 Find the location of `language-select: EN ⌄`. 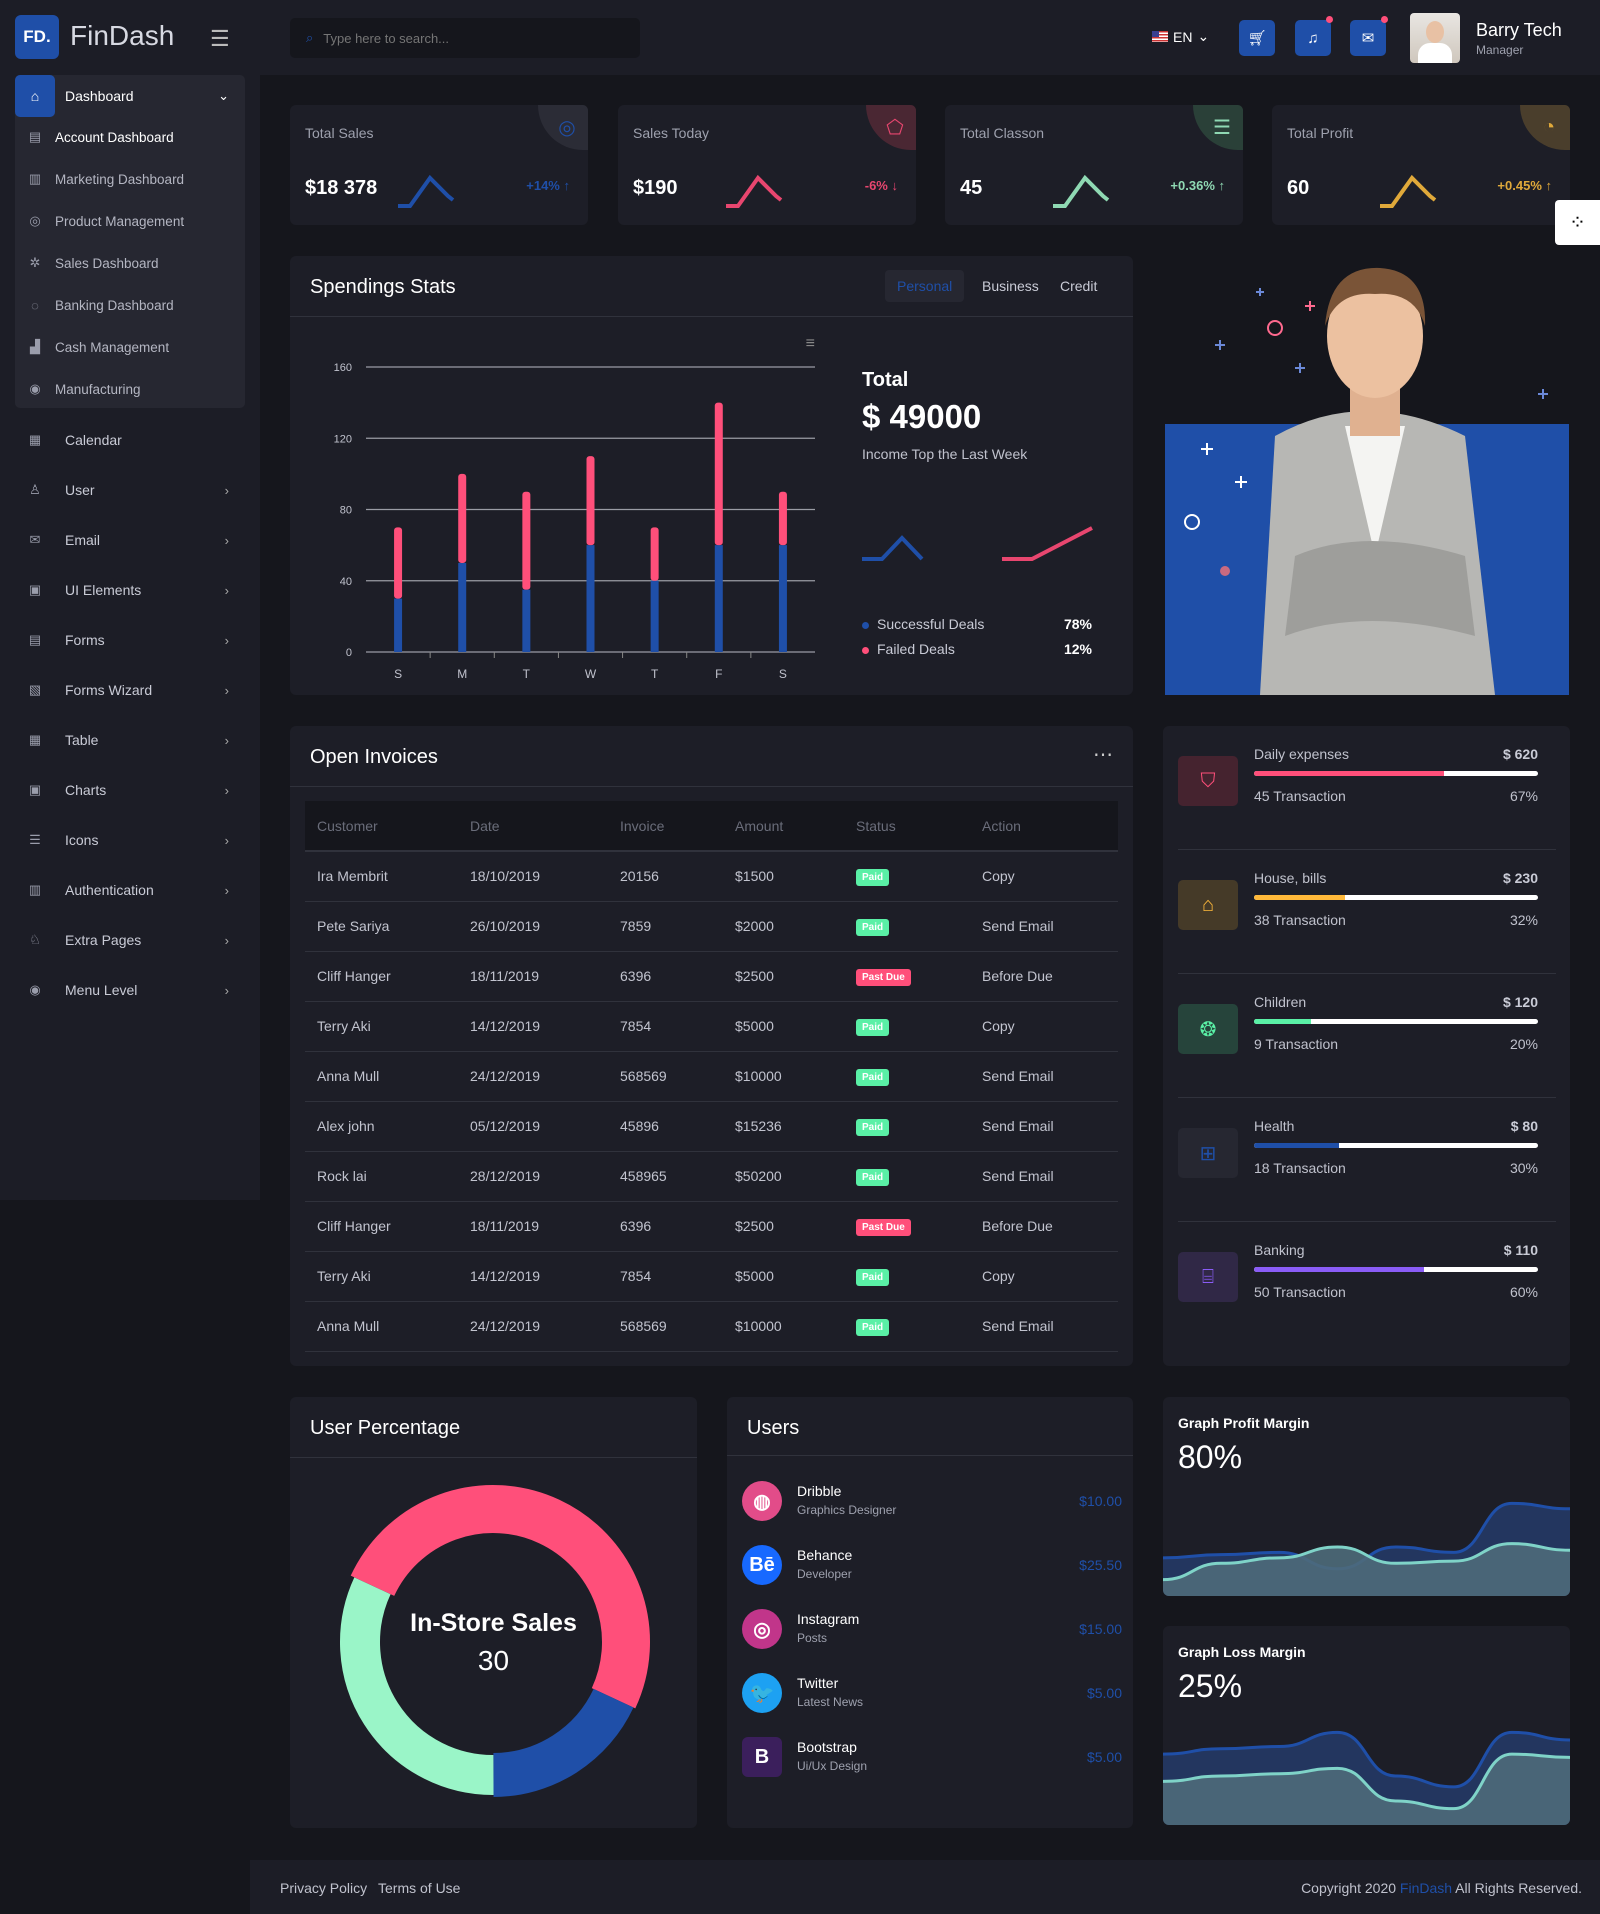

language-select: EN ⌄ is located at coordinates (1180, 36).